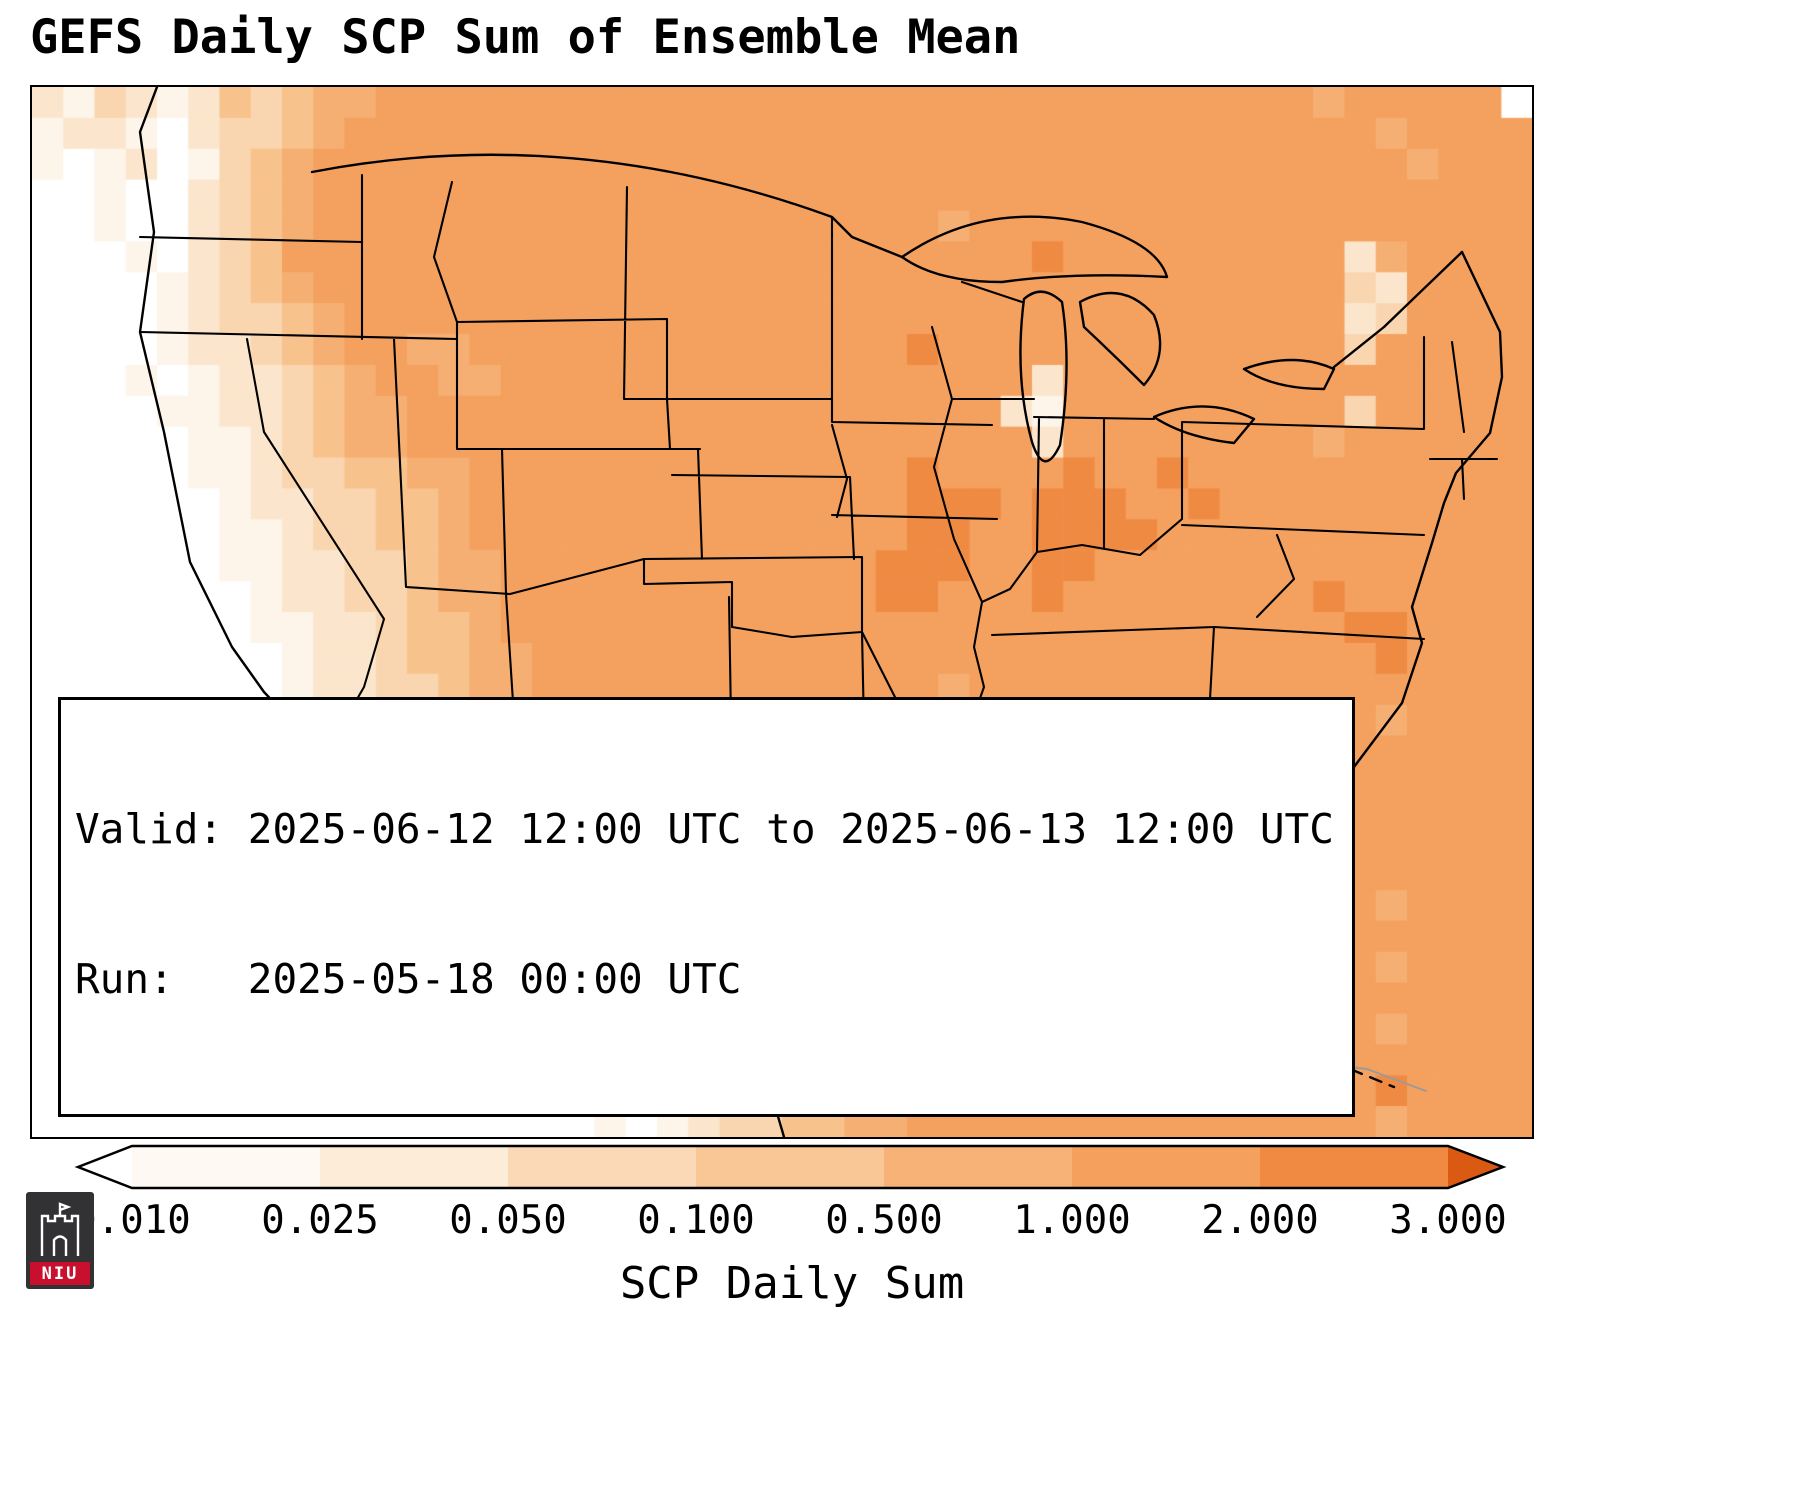  I want to click on lake-michigan, so click(1043, 376).